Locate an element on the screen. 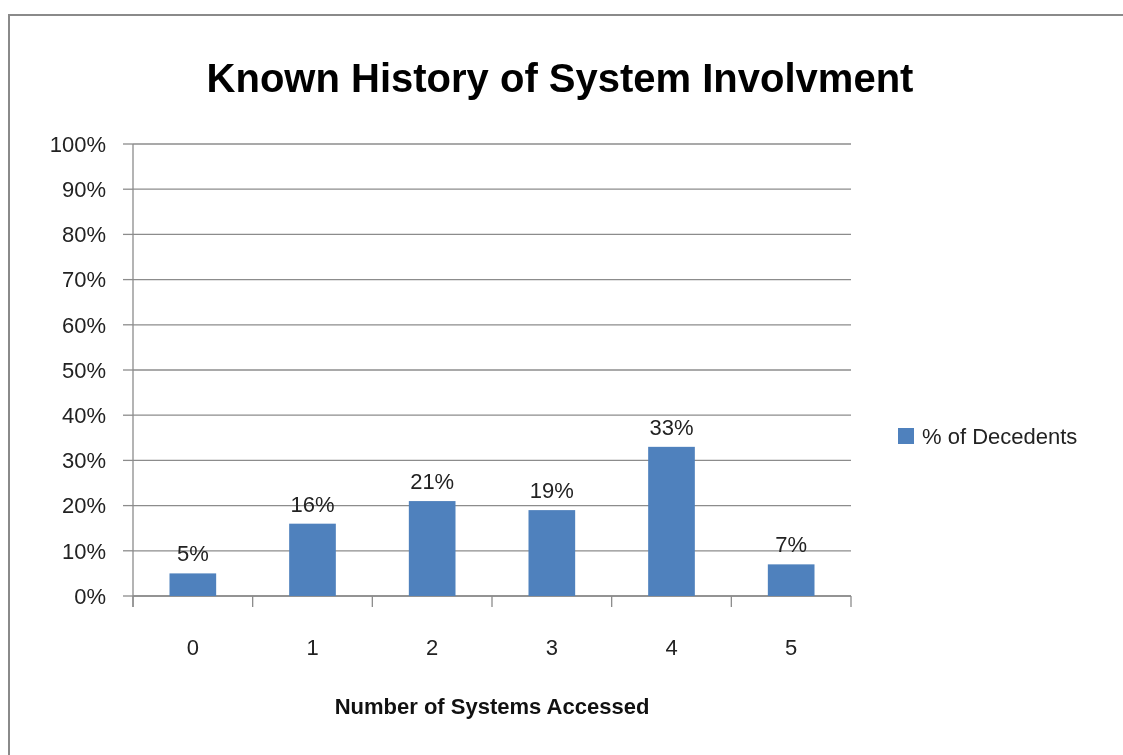 This screenshot has width=1123, height=755. y-tick-label: 0% is located at coordinates (90, 596).